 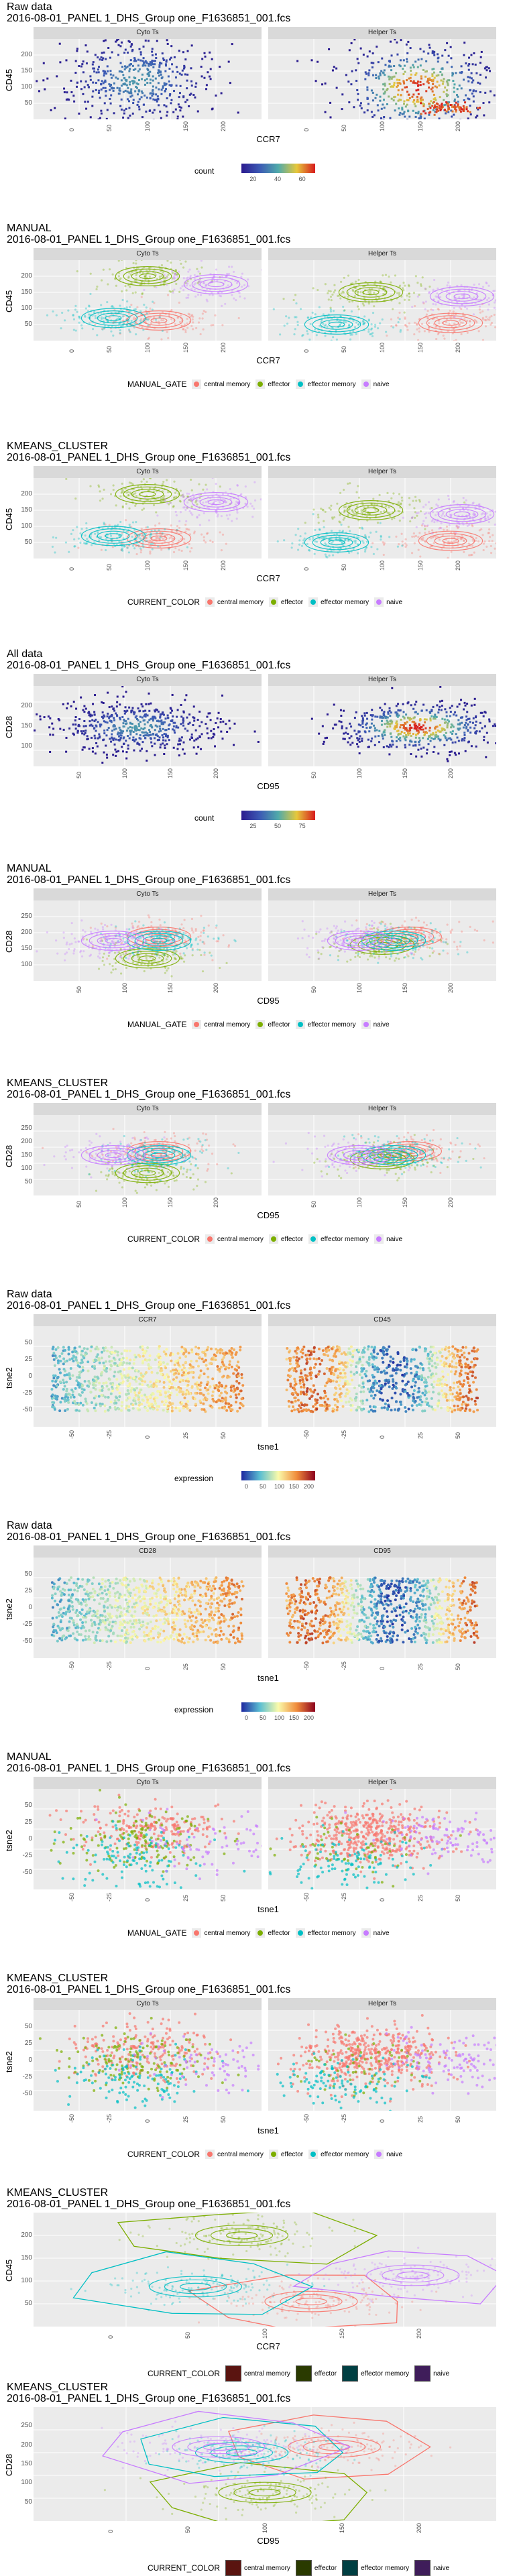 What do you see at coordinates (382, 680) in the screenshot?
I see `facet-strip: Helper Ts` at bounding box center [382, 680].